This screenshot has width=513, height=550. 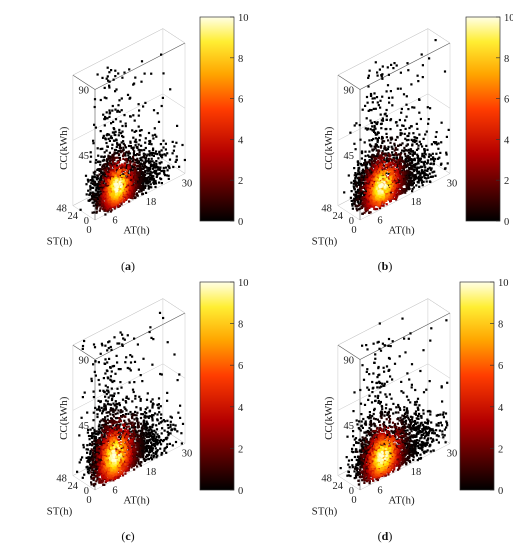 I want to click on scatter-series, so click(x=396, y=127).